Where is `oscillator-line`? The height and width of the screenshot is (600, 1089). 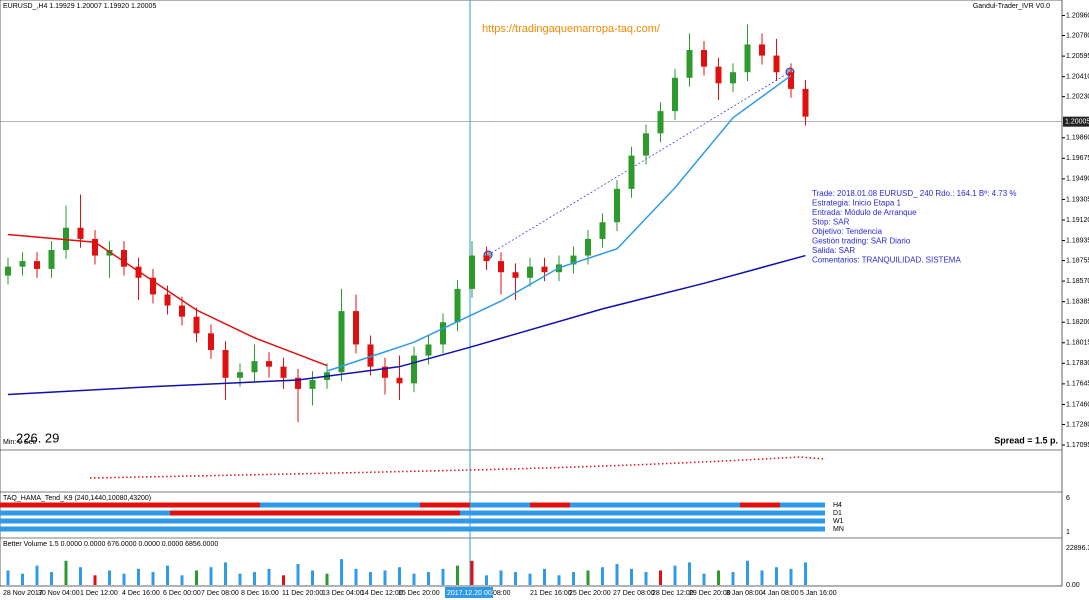
oscillator-line is located at coordinates (457, 467).